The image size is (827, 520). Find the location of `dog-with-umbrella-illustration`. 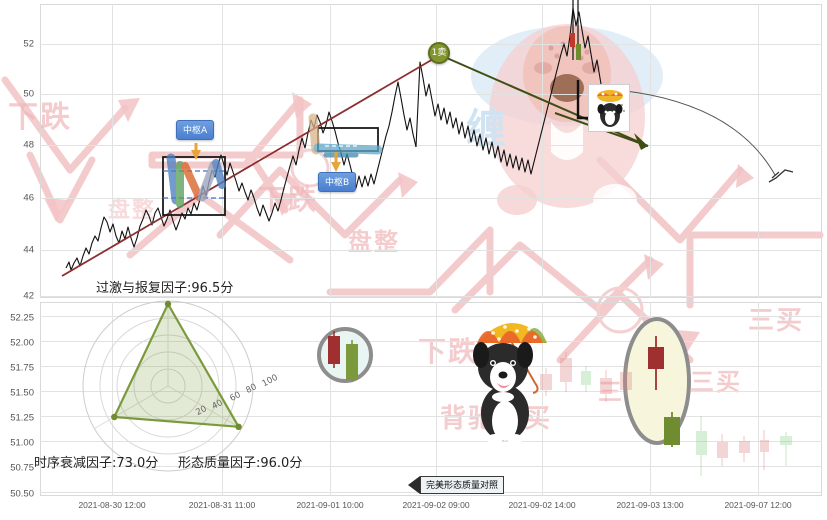

dog-with-umbrella-illustration is located at coordinates (510, 383).